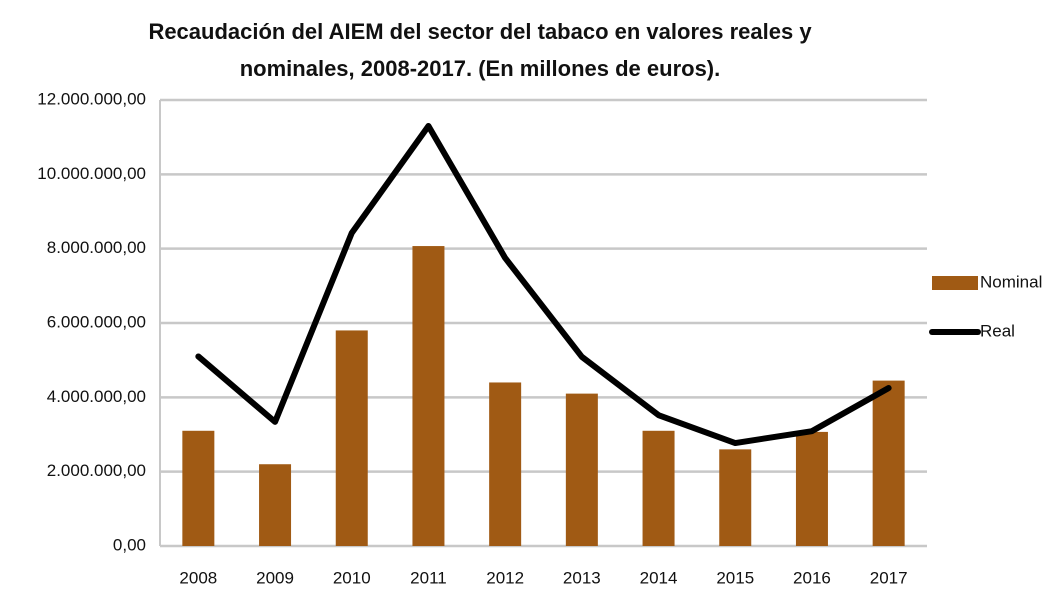  Describe the element at coordinates (889, 577) in the screenshot. I see `x-tick-label: 2017` at that location.